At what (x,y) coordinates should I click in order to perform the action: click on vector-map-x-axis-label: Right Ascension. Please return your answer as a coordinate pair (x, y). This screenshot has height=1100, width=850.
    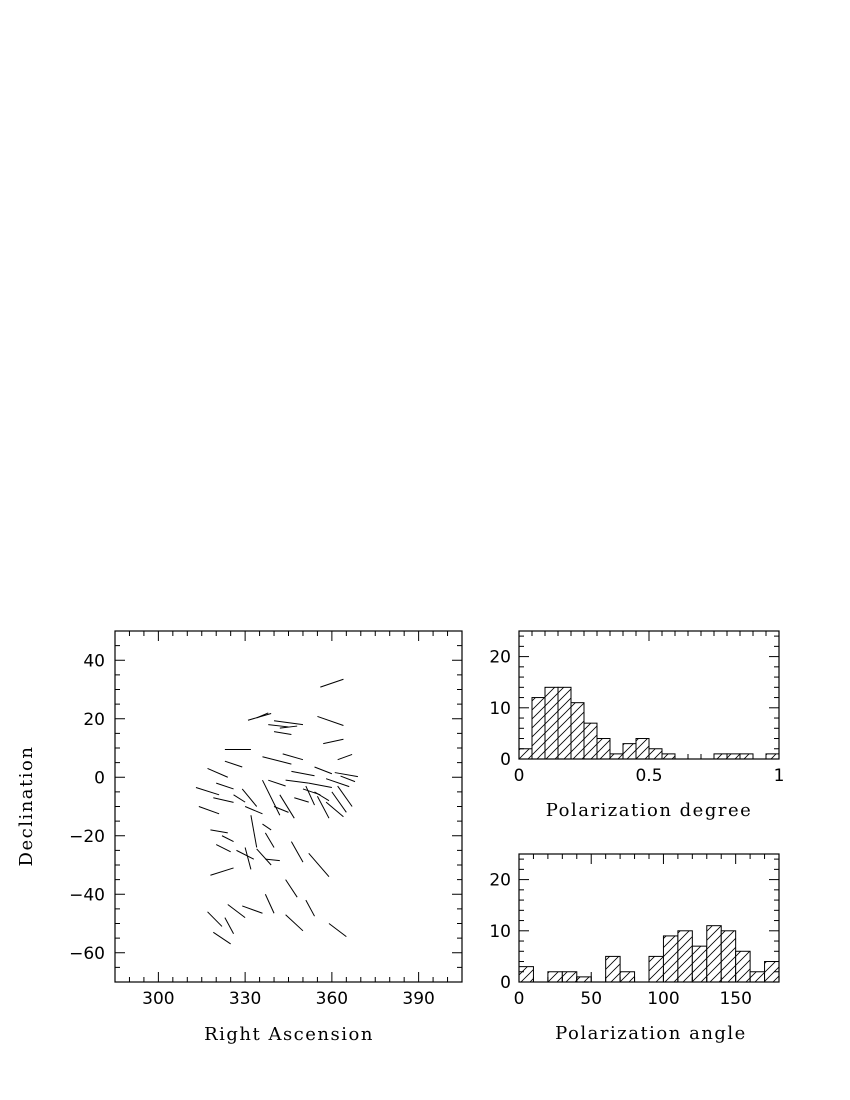
    Looking at the image, I should click on (289, 1034).